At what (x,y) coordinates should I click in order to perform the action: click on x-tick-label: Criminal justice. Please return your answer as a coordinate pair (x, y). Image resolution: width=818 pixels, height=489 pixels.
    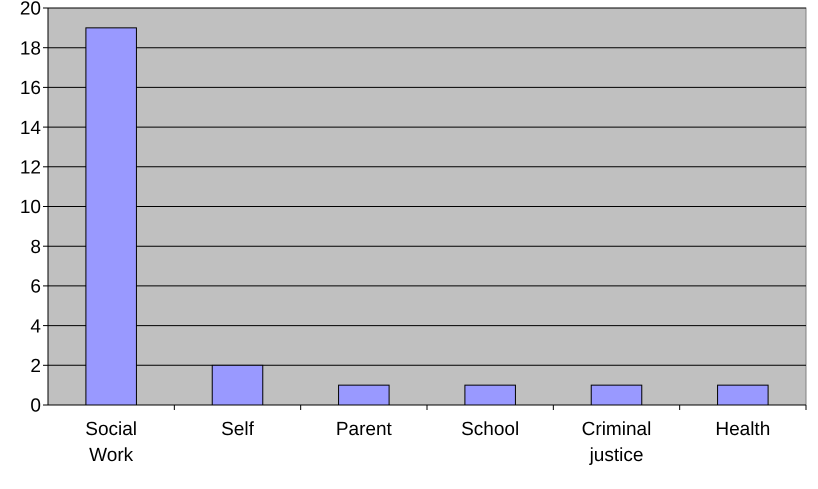
    Looking at the image, I should click on (617, 442).